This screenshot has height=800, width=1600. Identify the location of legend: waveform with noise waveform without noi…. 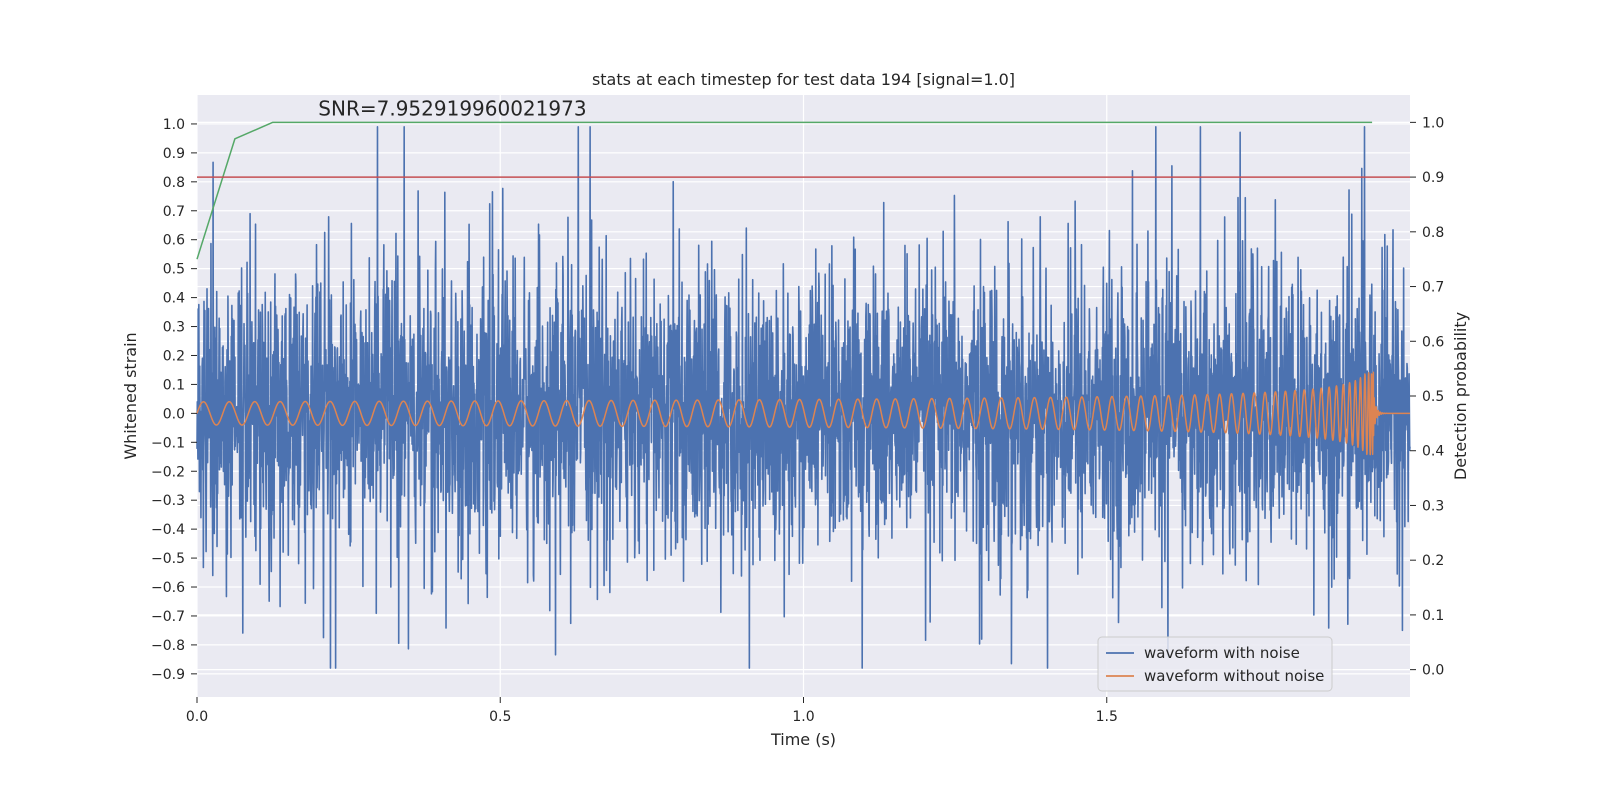
(1215, 664).